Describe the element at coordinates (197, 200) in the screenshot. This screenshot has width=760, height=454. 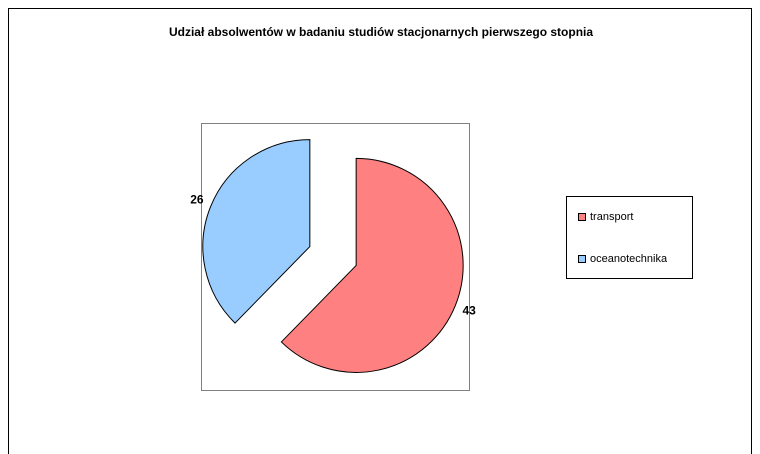
I see `data-label: 26` at that location.